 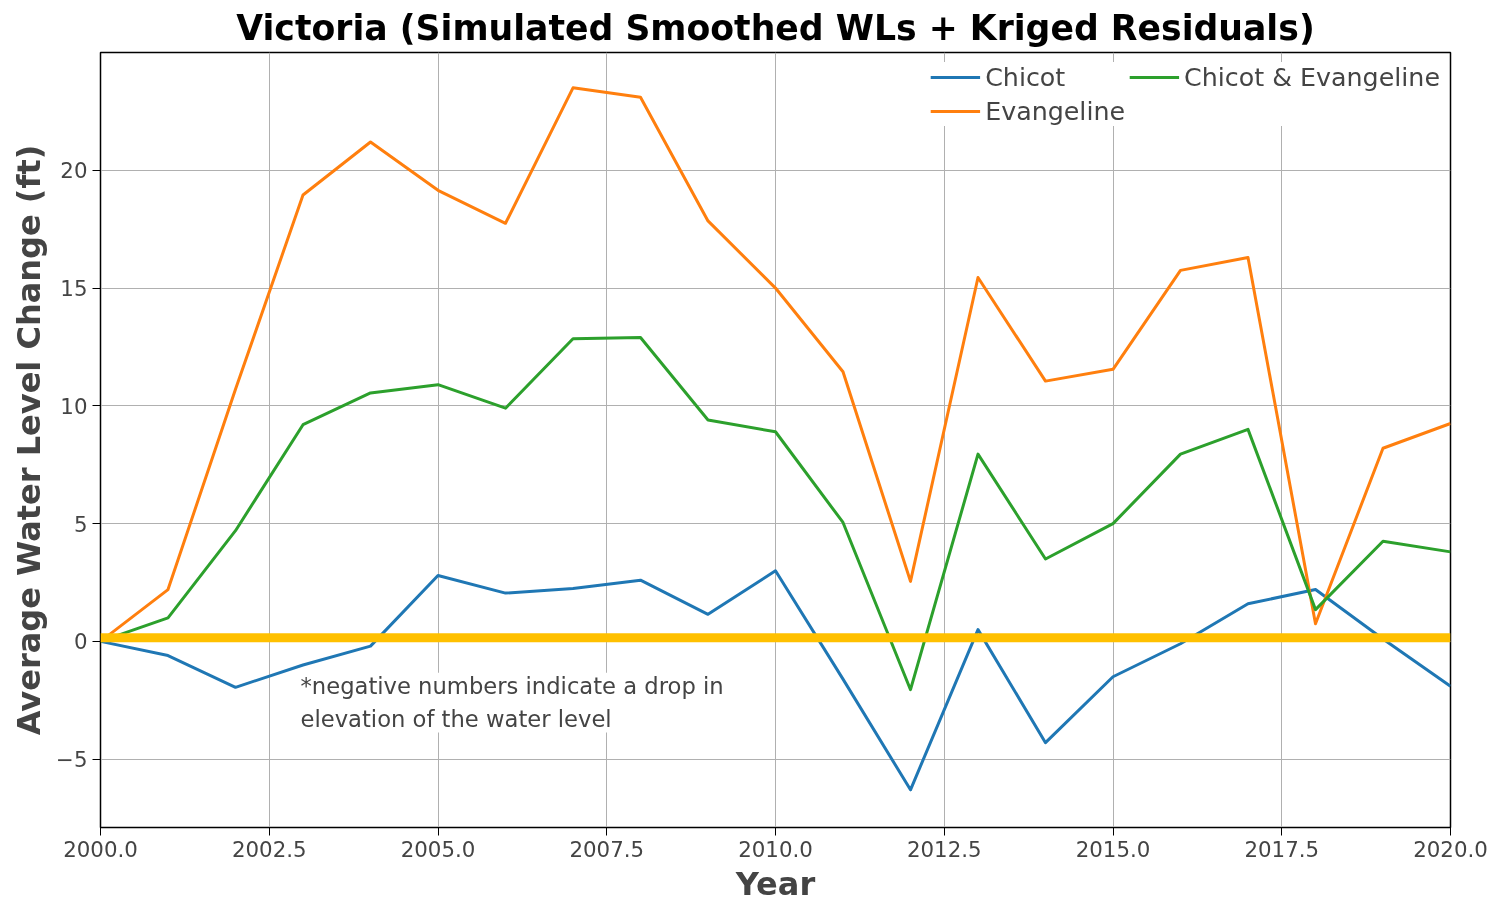 I want to click on x-tick-label: 2015.0, so click(x=1113, y=849).